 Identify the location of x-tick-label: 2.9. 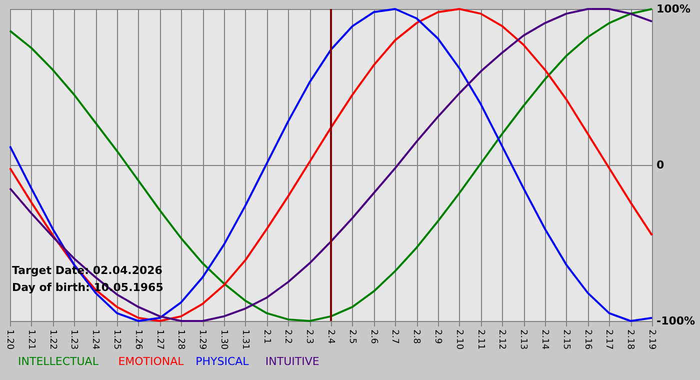
(437, 337).